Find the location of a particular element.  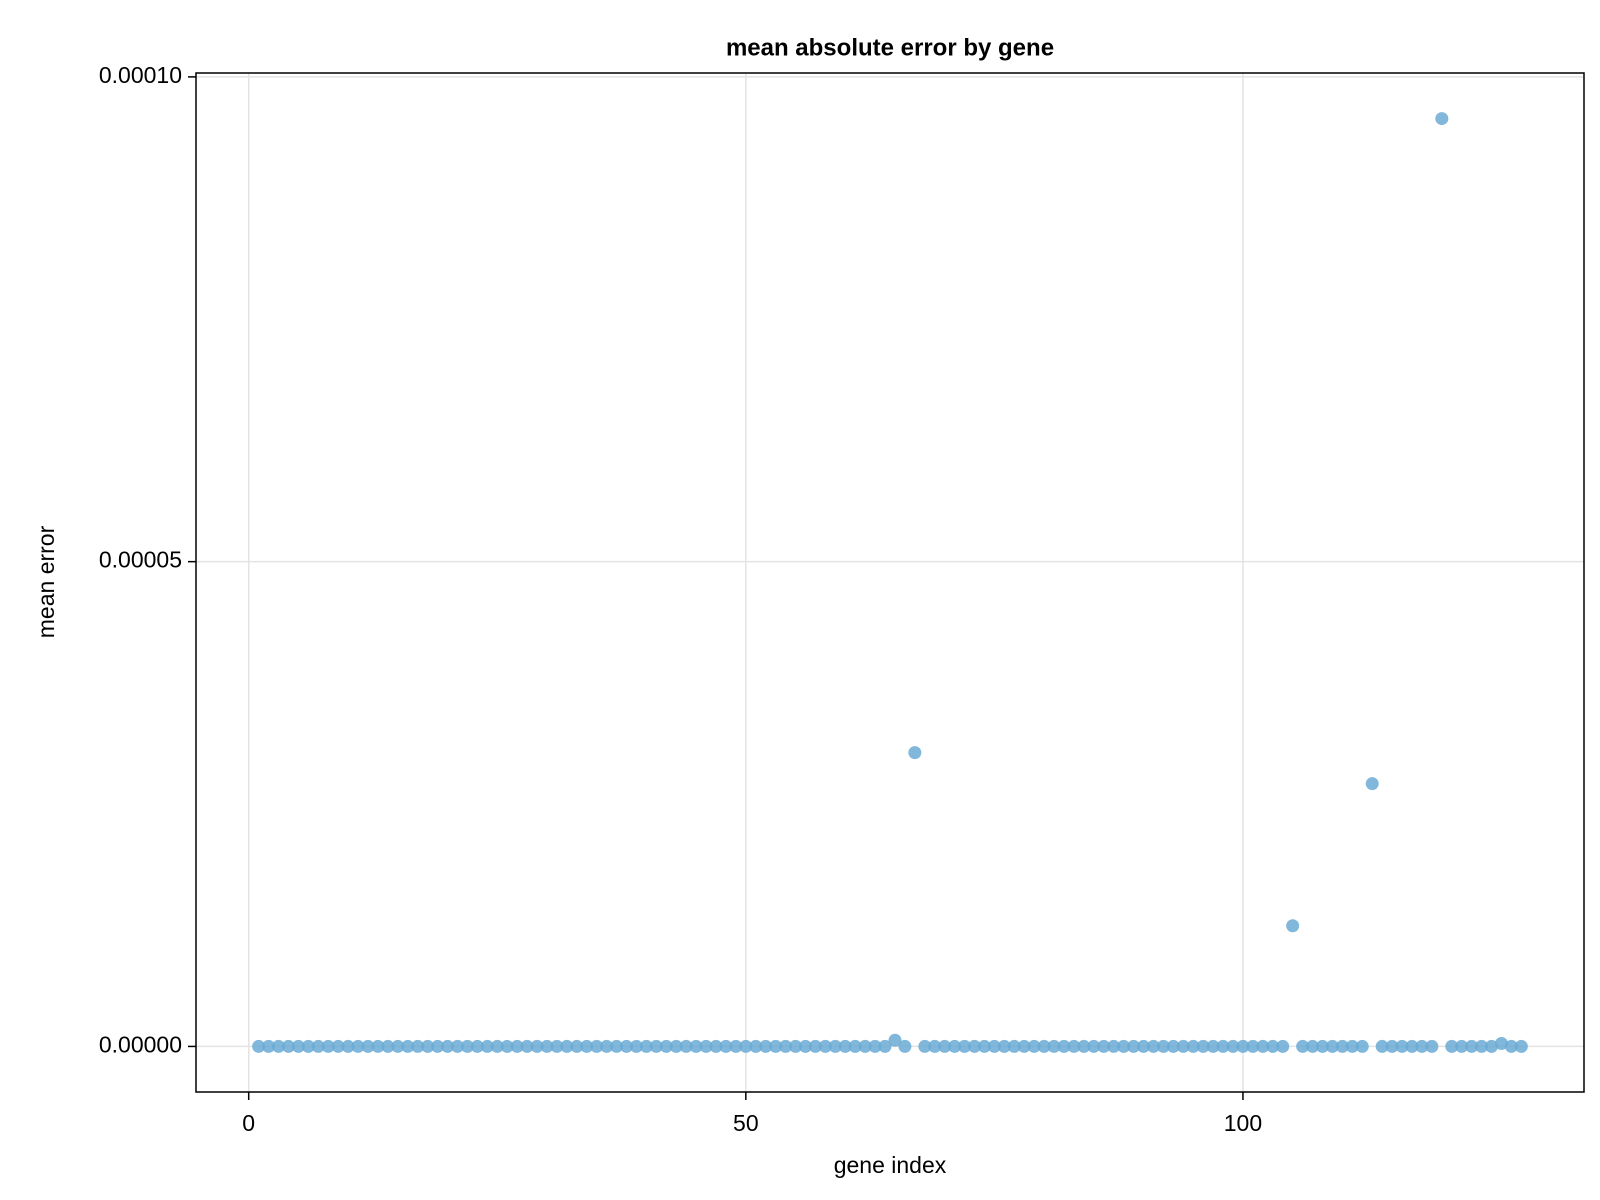

x-axis-label: gene index is located at coordinates (890, 1165).